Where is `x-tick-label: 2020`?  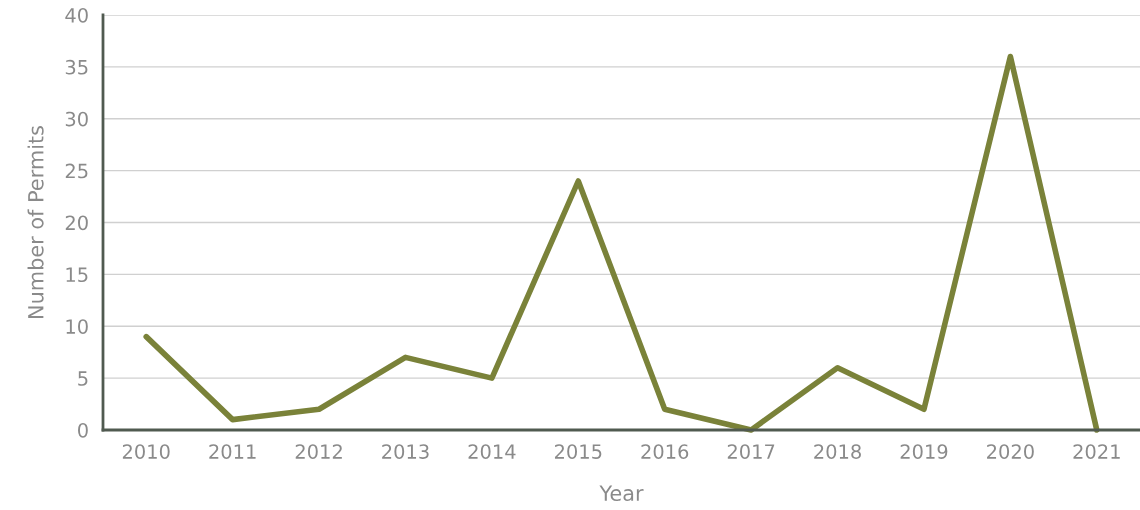
x-tick-label: 2020 is located at coordinates (1010, 451).